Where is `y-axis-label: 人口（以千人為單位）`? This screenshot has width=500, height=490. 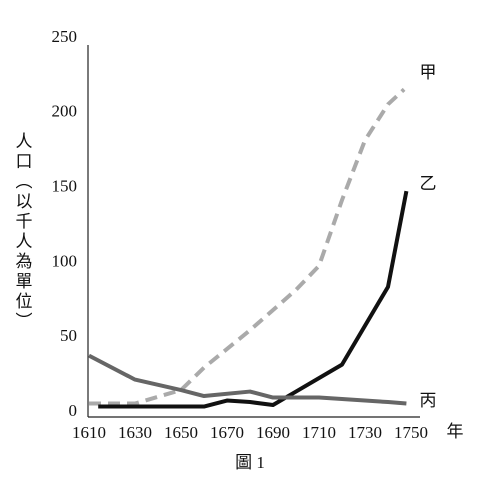
y-axis-label: 人口（以千人為單位） is located at coordinates (23, 232).